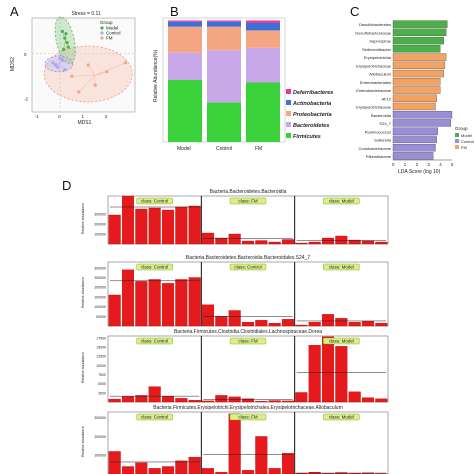 This screenshot has height=474, width=474. What do you see at coordinates (86, 14) in the screenshot?
I see `scatter-title: Stress = 0.11` at bounding box center [86, 14].